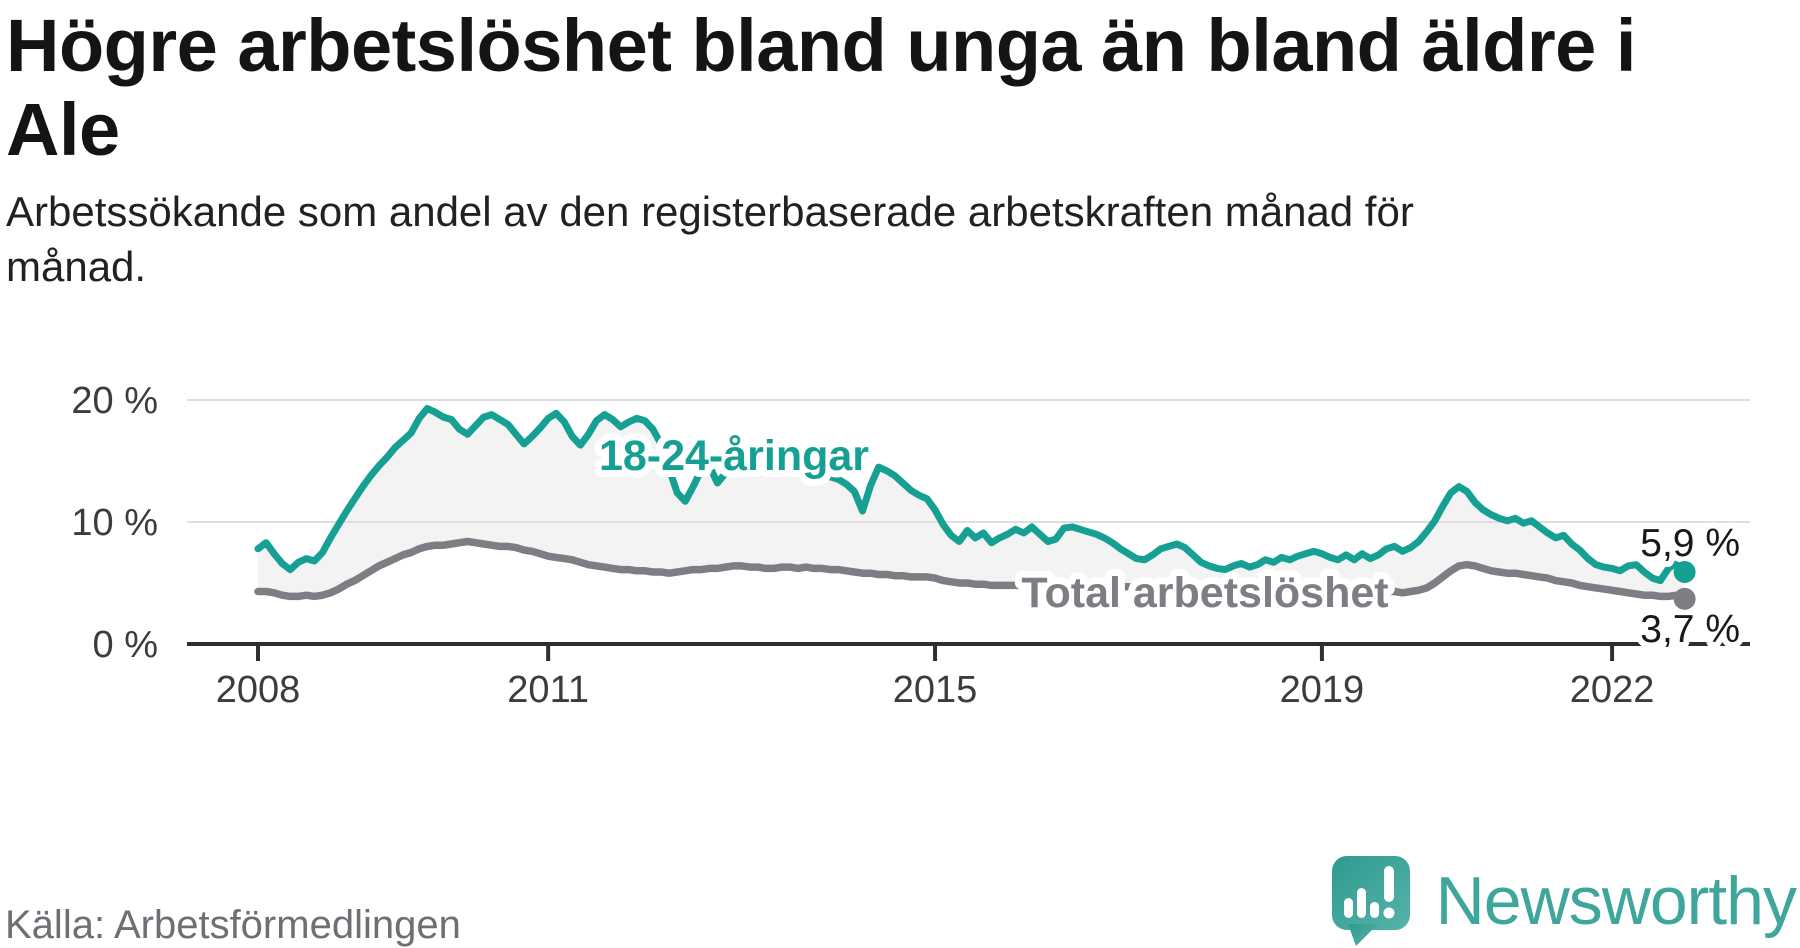 The image size is (1800, 948). I want to click on x-tick-label-2019: 2019, so click(1322, 690).